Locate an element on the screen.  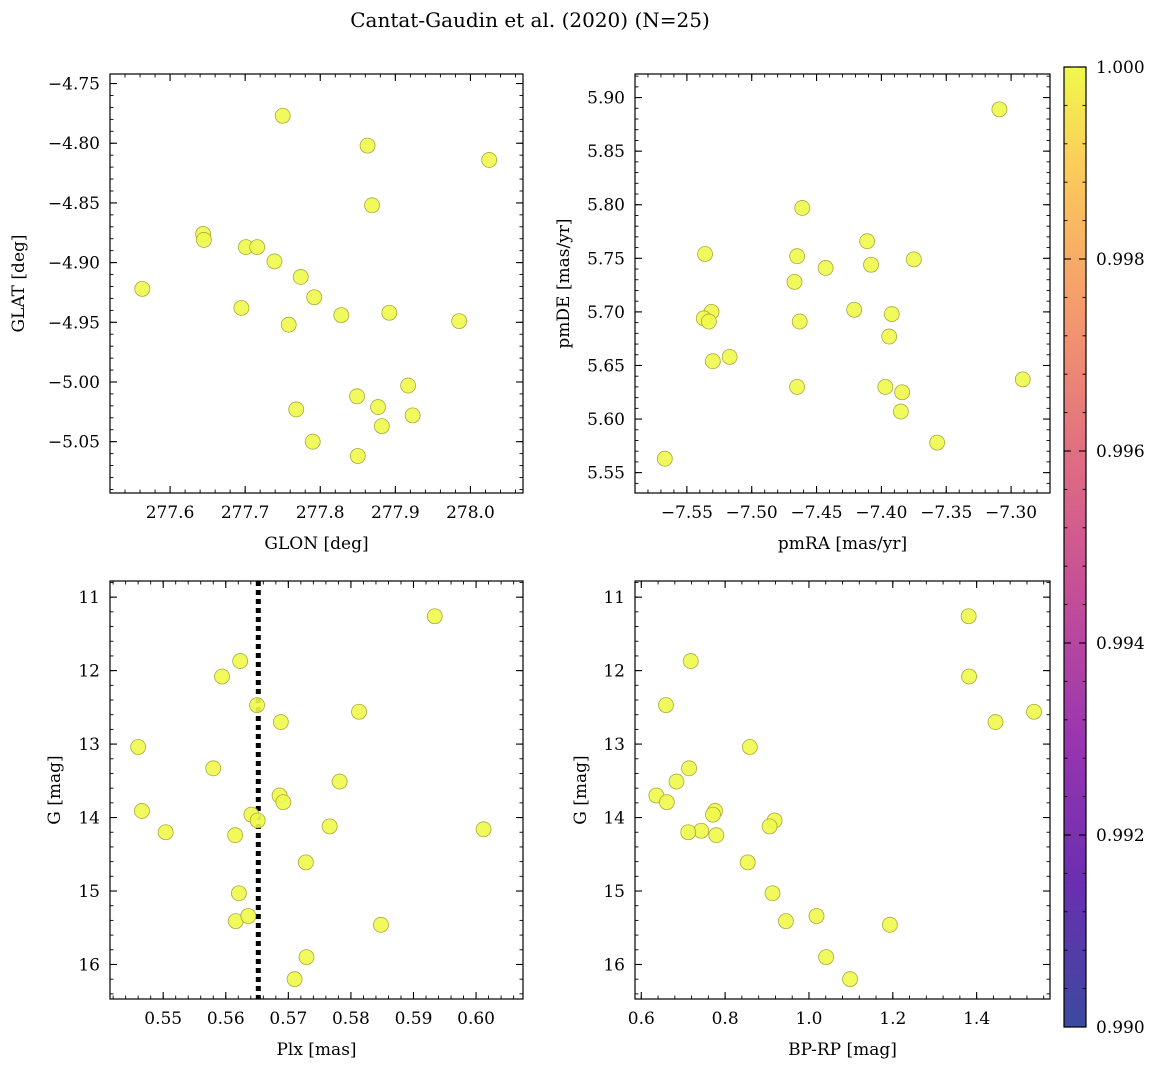
y-tick-label: −4.90 is located at coordinates (74, 264).